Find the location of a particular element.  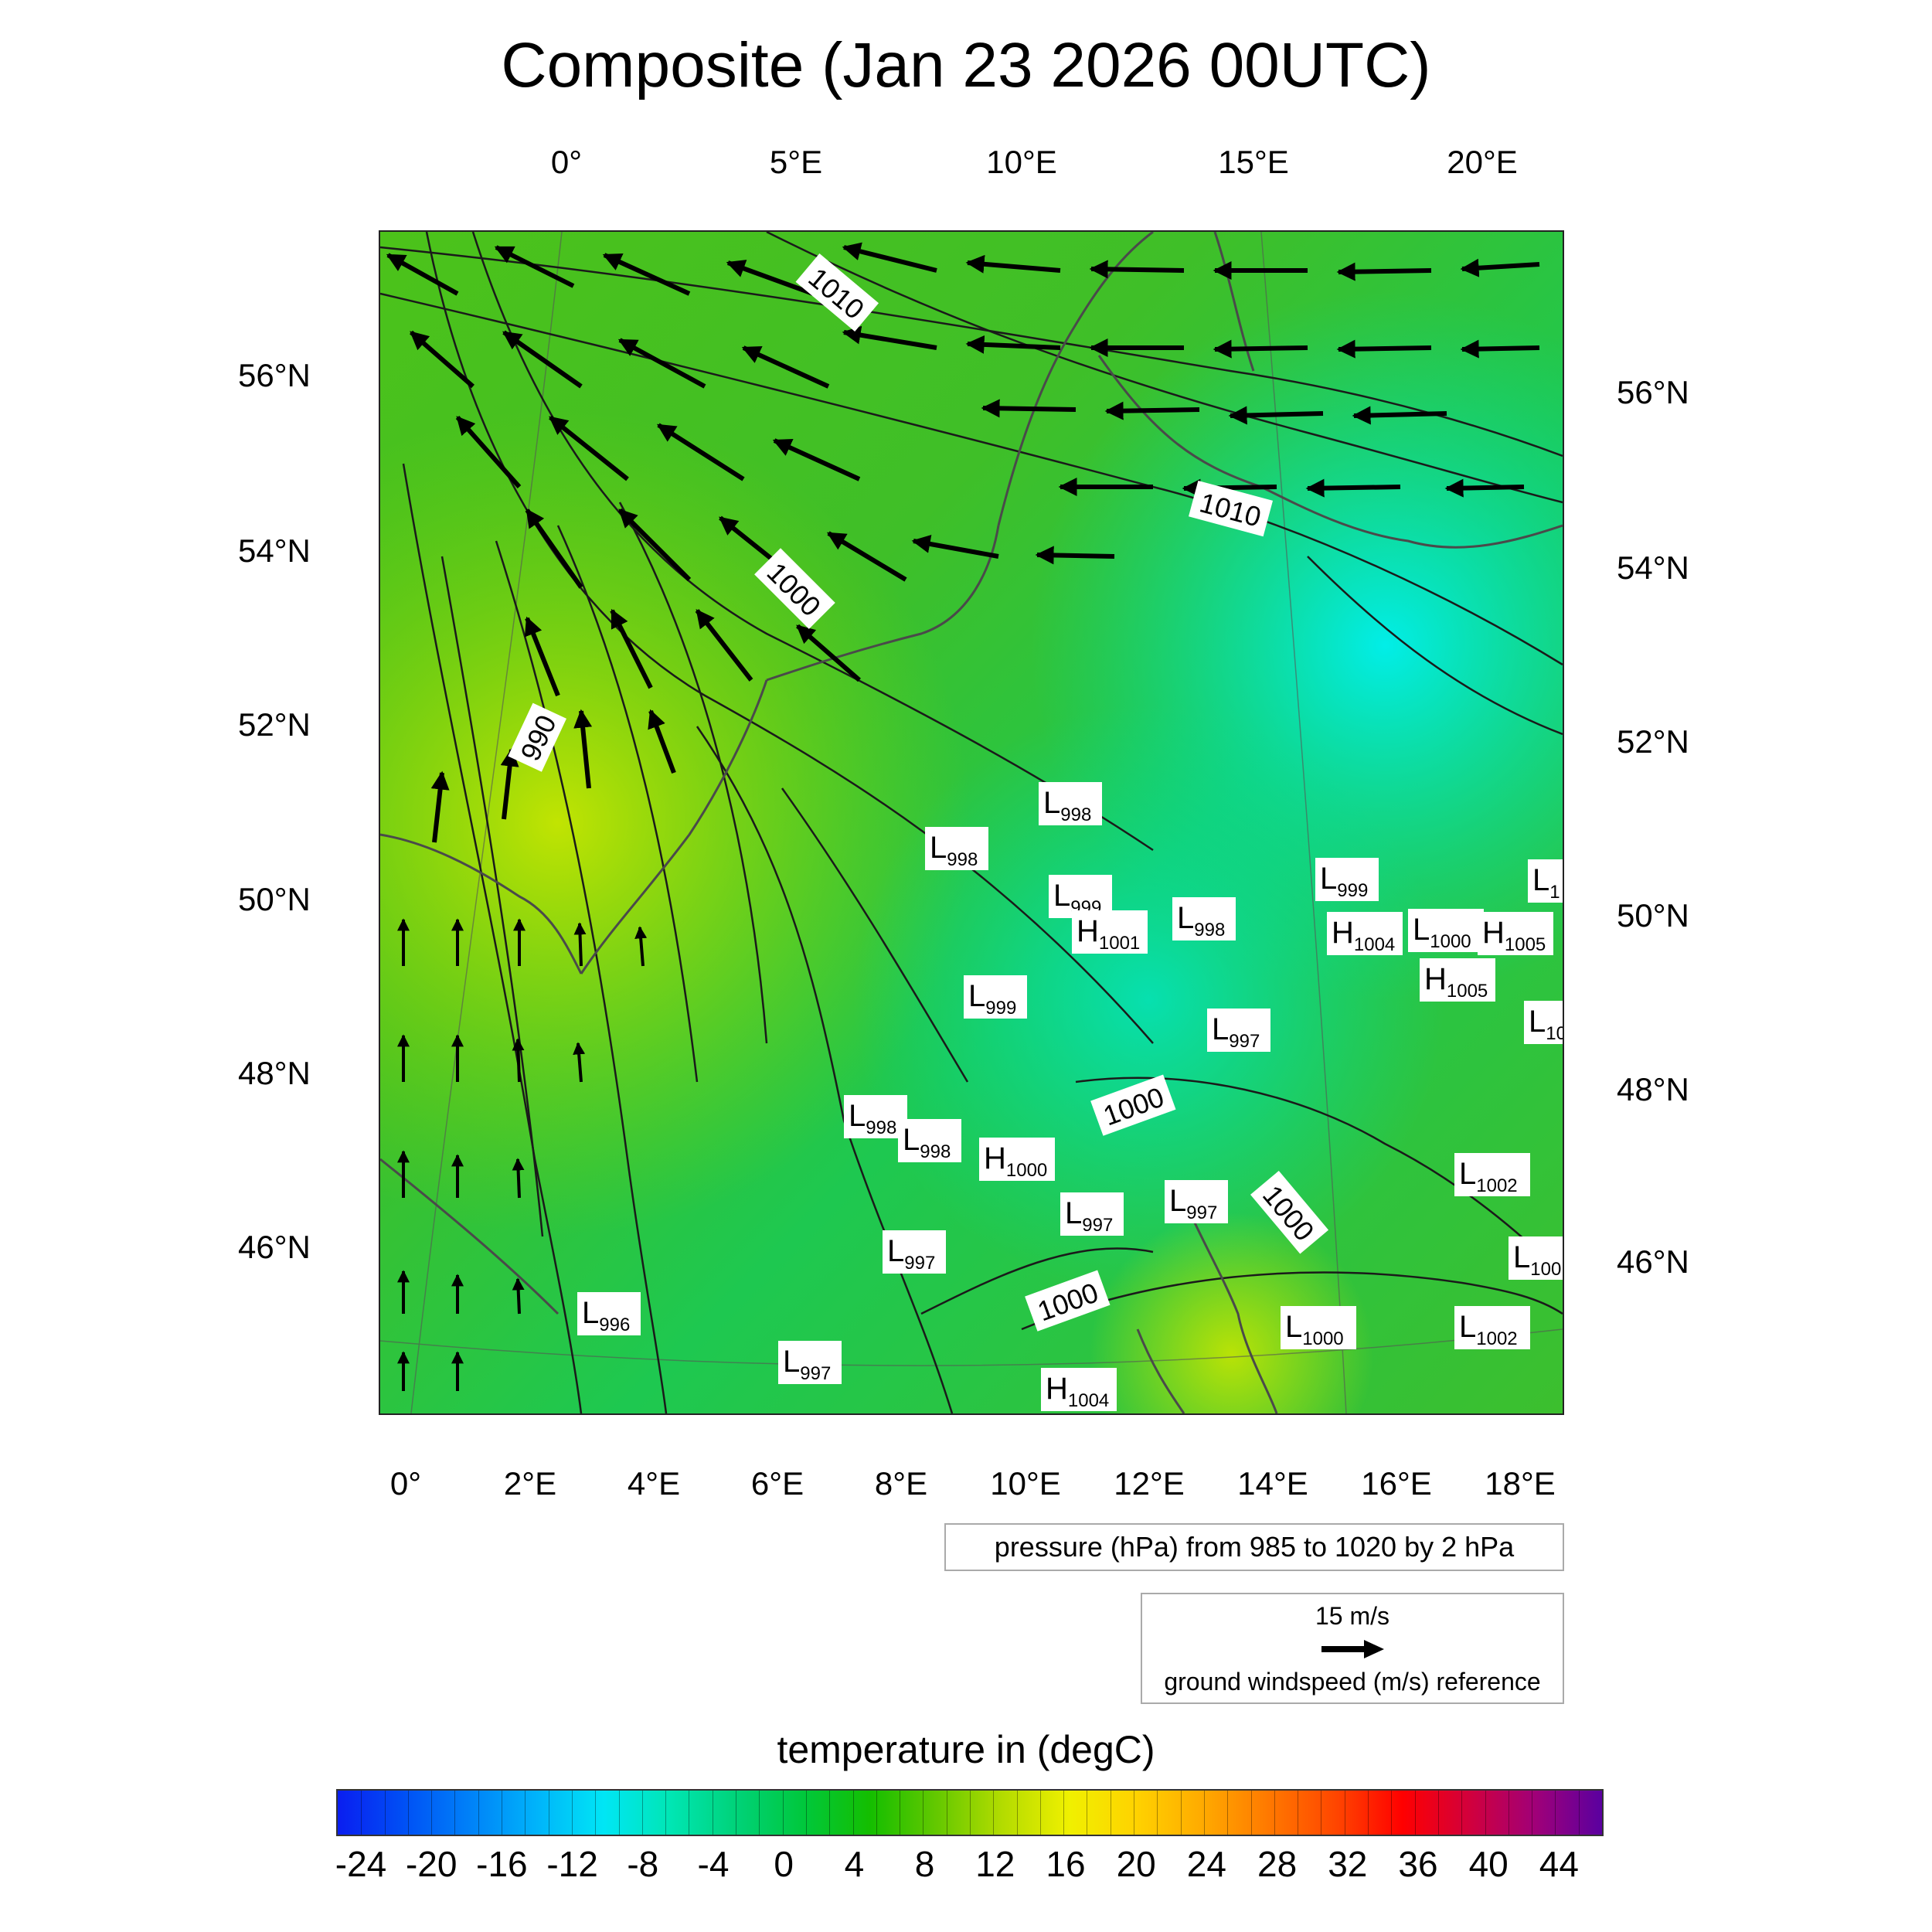

page-title: Composite (Jan 23 2026 00UTC) is located at coordinates (966, 65).